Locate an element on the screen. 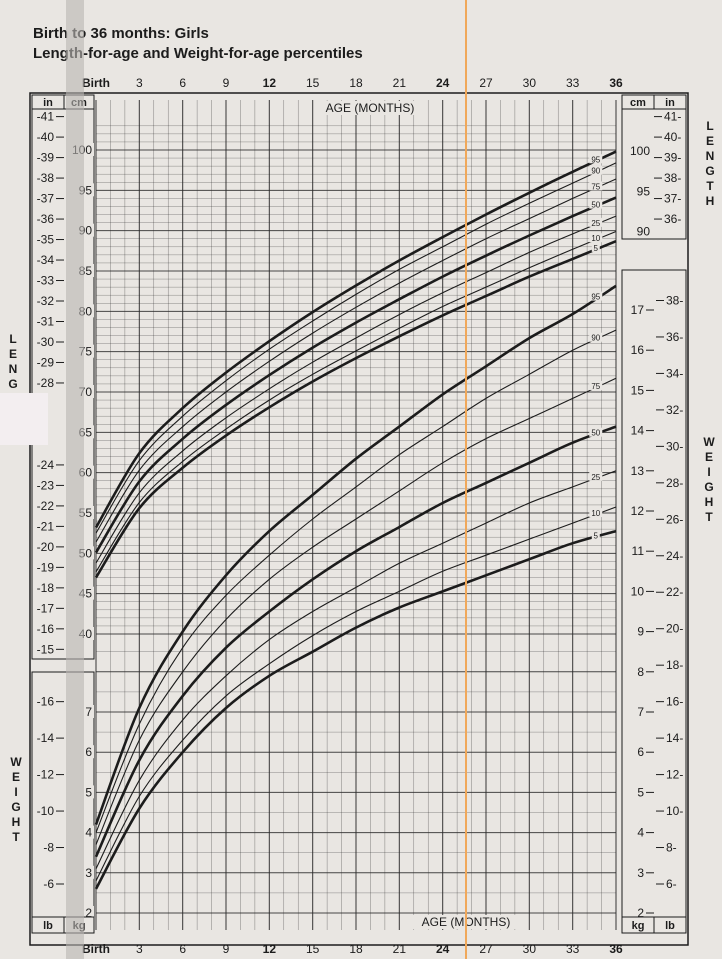 The width and height of the screenshot is (722, 959). percentile-label-weight-90: 90 is located at coordinates (595, 338).